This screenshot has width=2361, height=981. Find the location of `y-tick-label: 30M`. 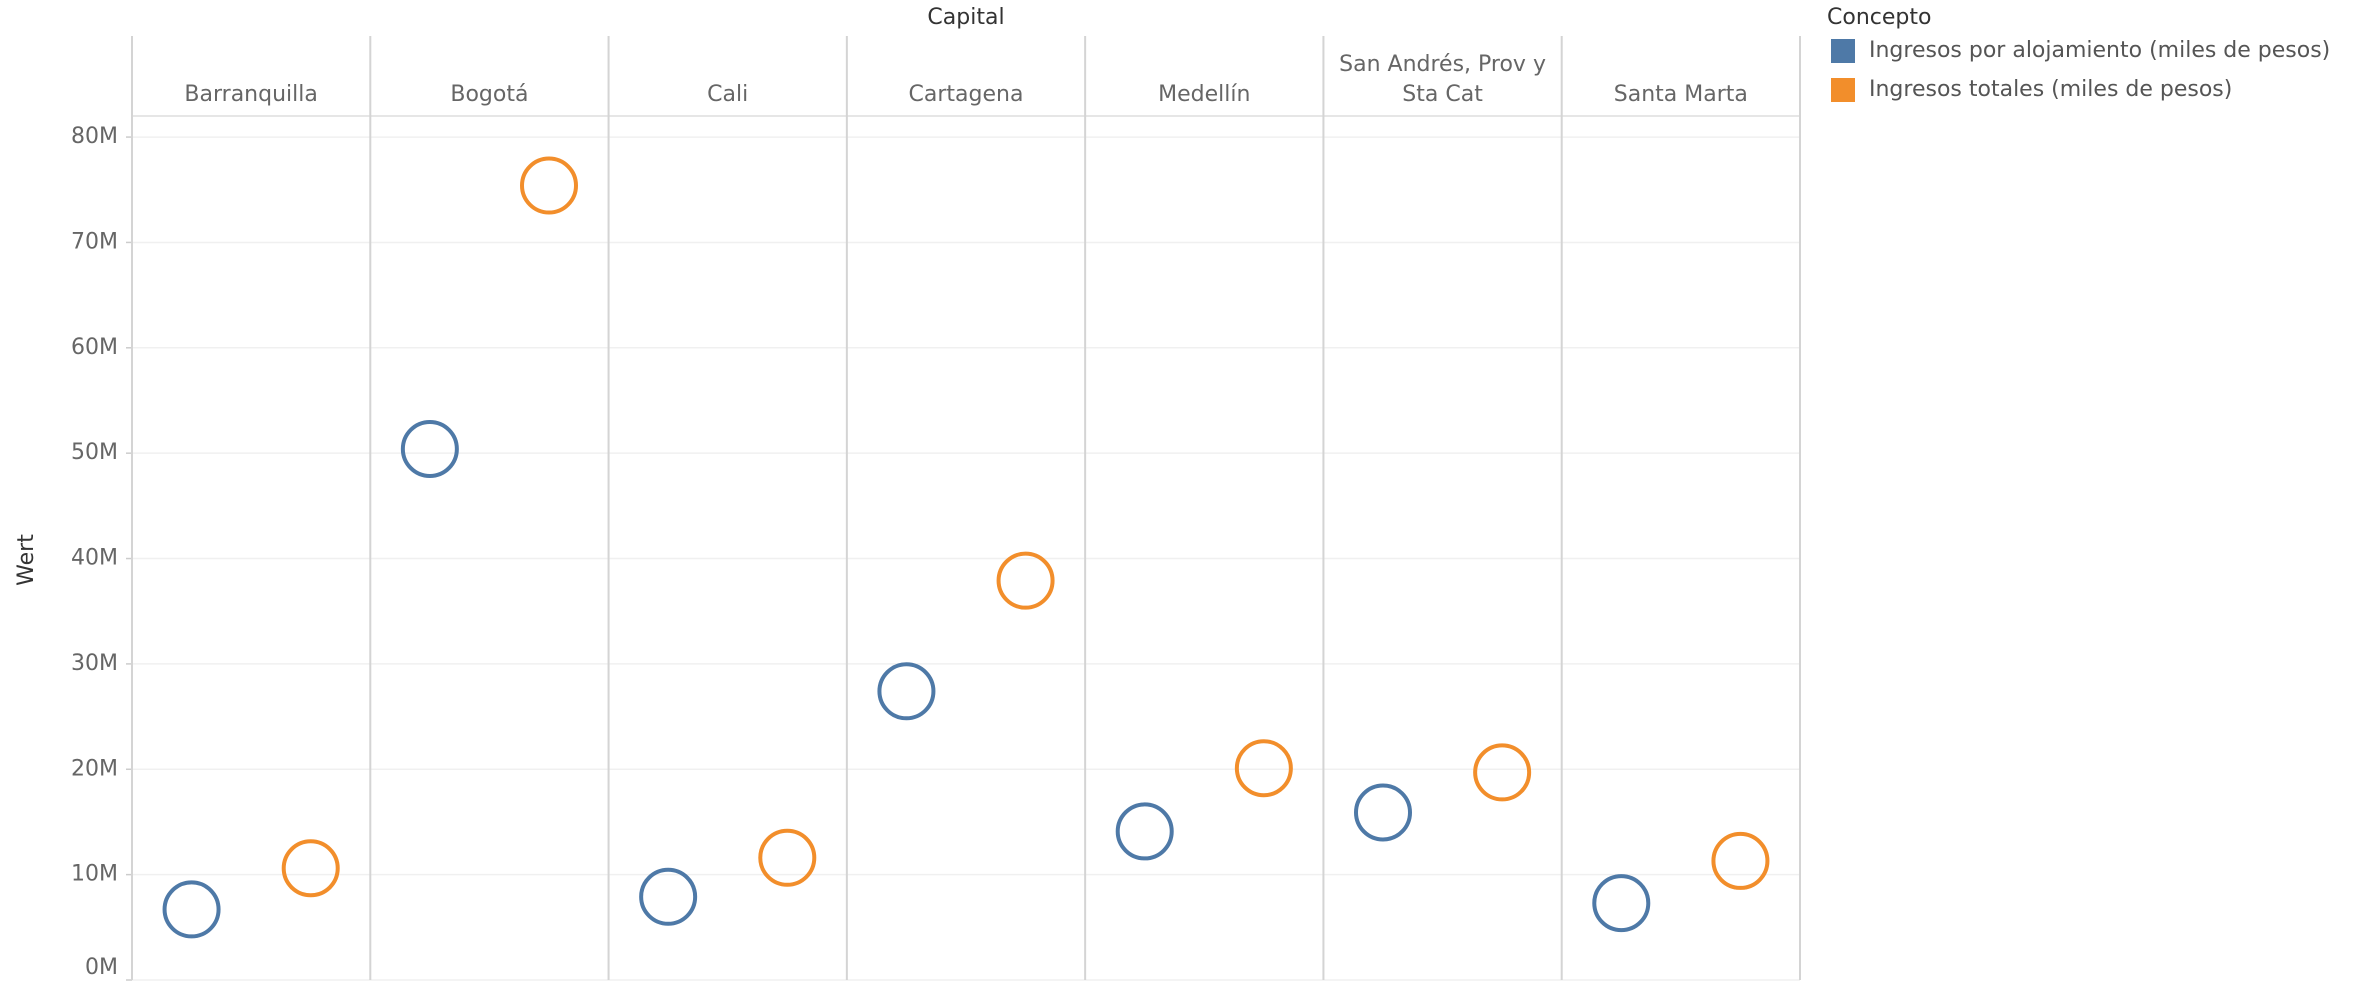

y-tick-label: 30M is located at coordinates (94, 663).